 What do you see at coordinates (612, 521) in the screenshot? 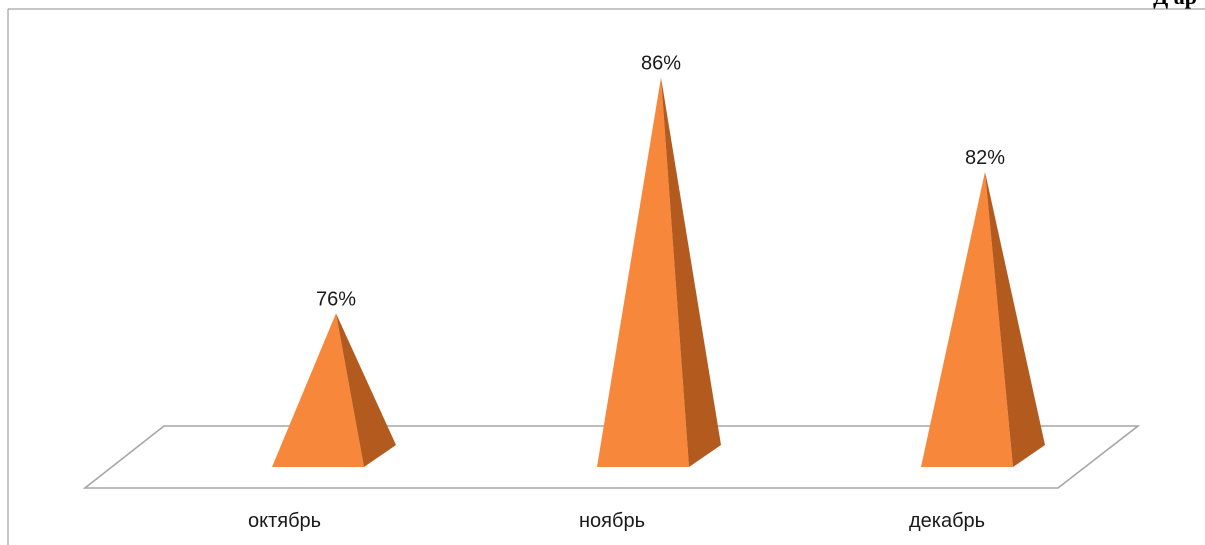
I see `category-label-2: ноябрь` at bounding box center [612, 521].